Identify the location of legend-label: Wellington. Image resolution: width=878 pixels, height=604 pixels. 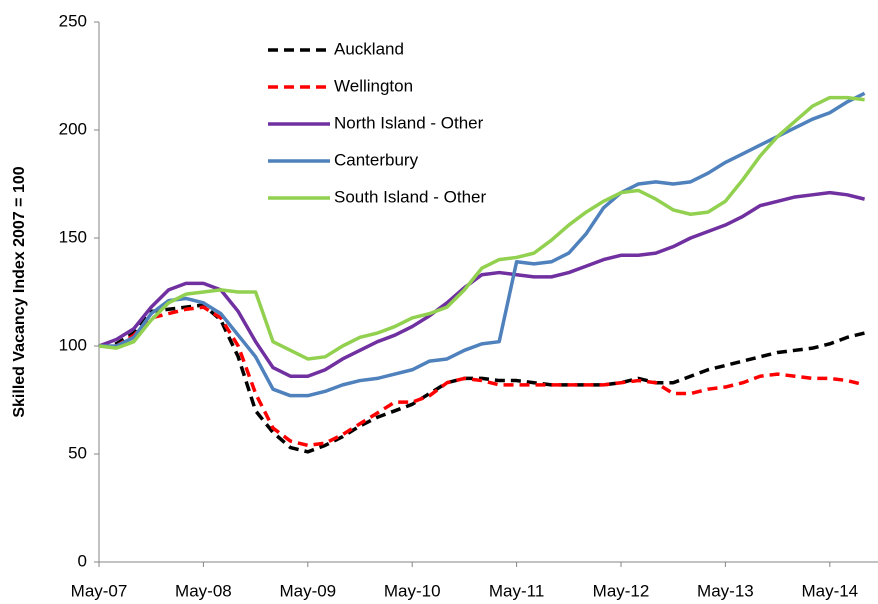
(373, 85).